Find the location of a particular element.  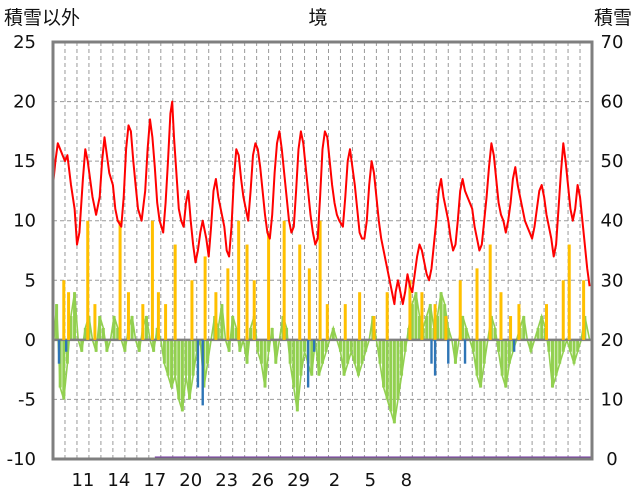

right-tick-label: 50 is located at coordinates (612, 161).